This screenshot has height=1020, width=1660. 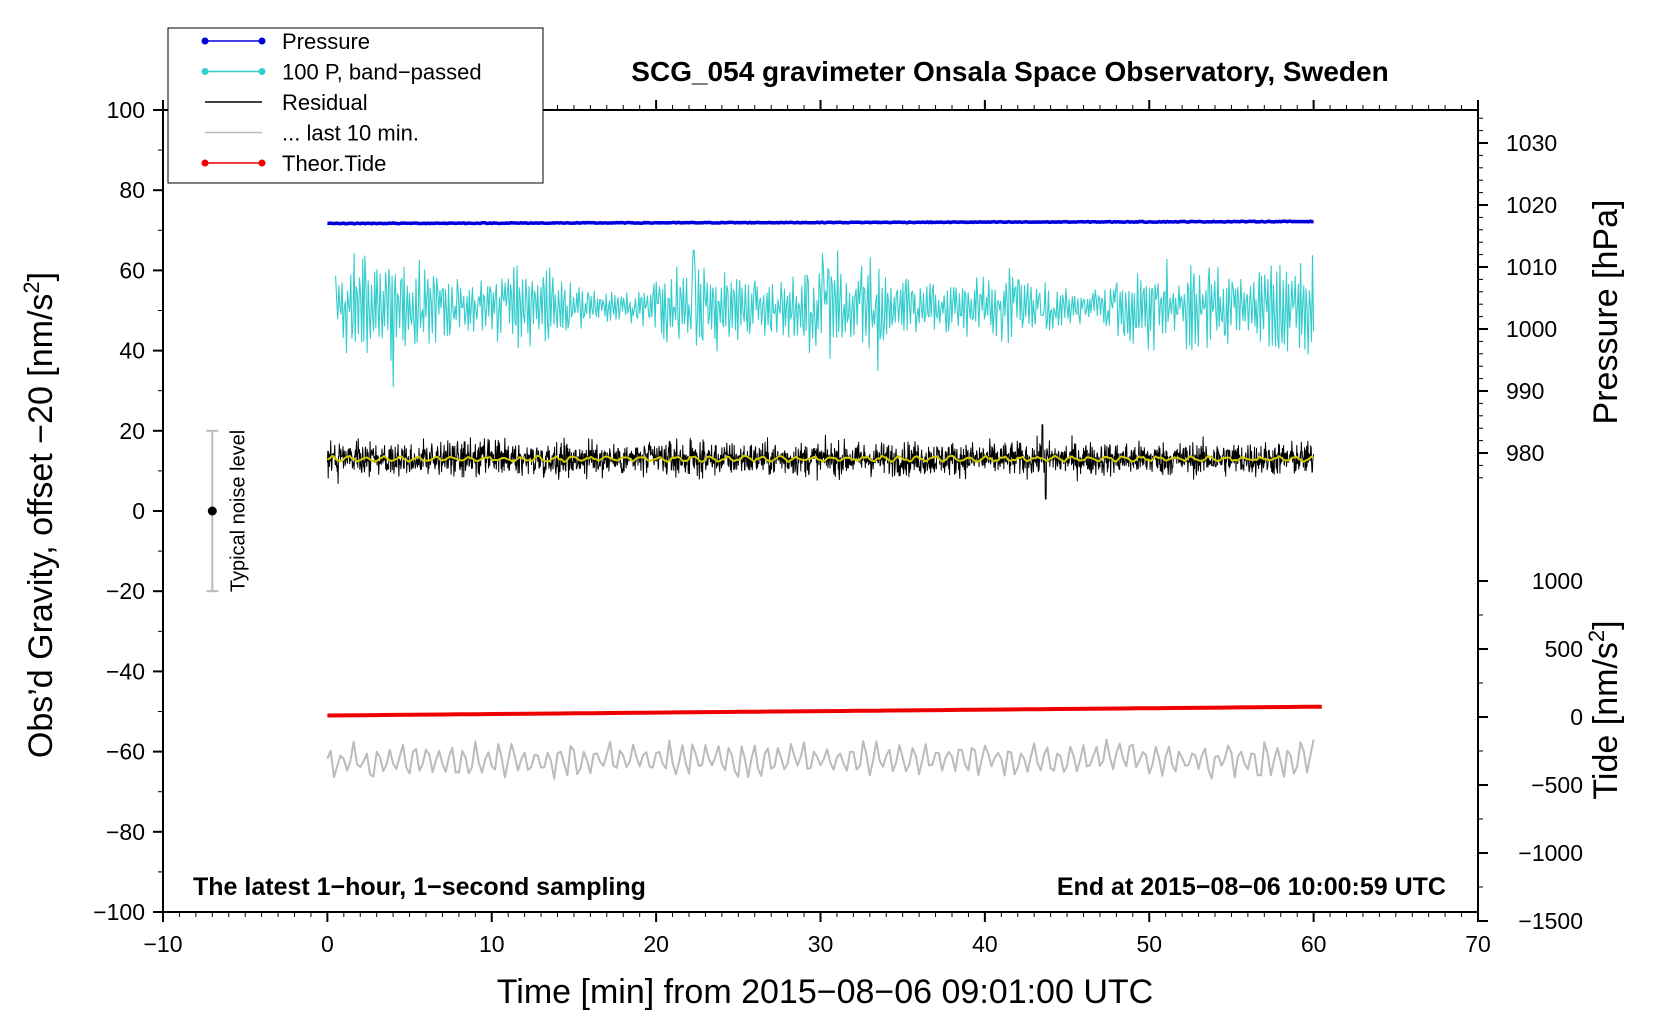 I want to click on legend-label: Theor.Tide, so click(x=334, y=163).